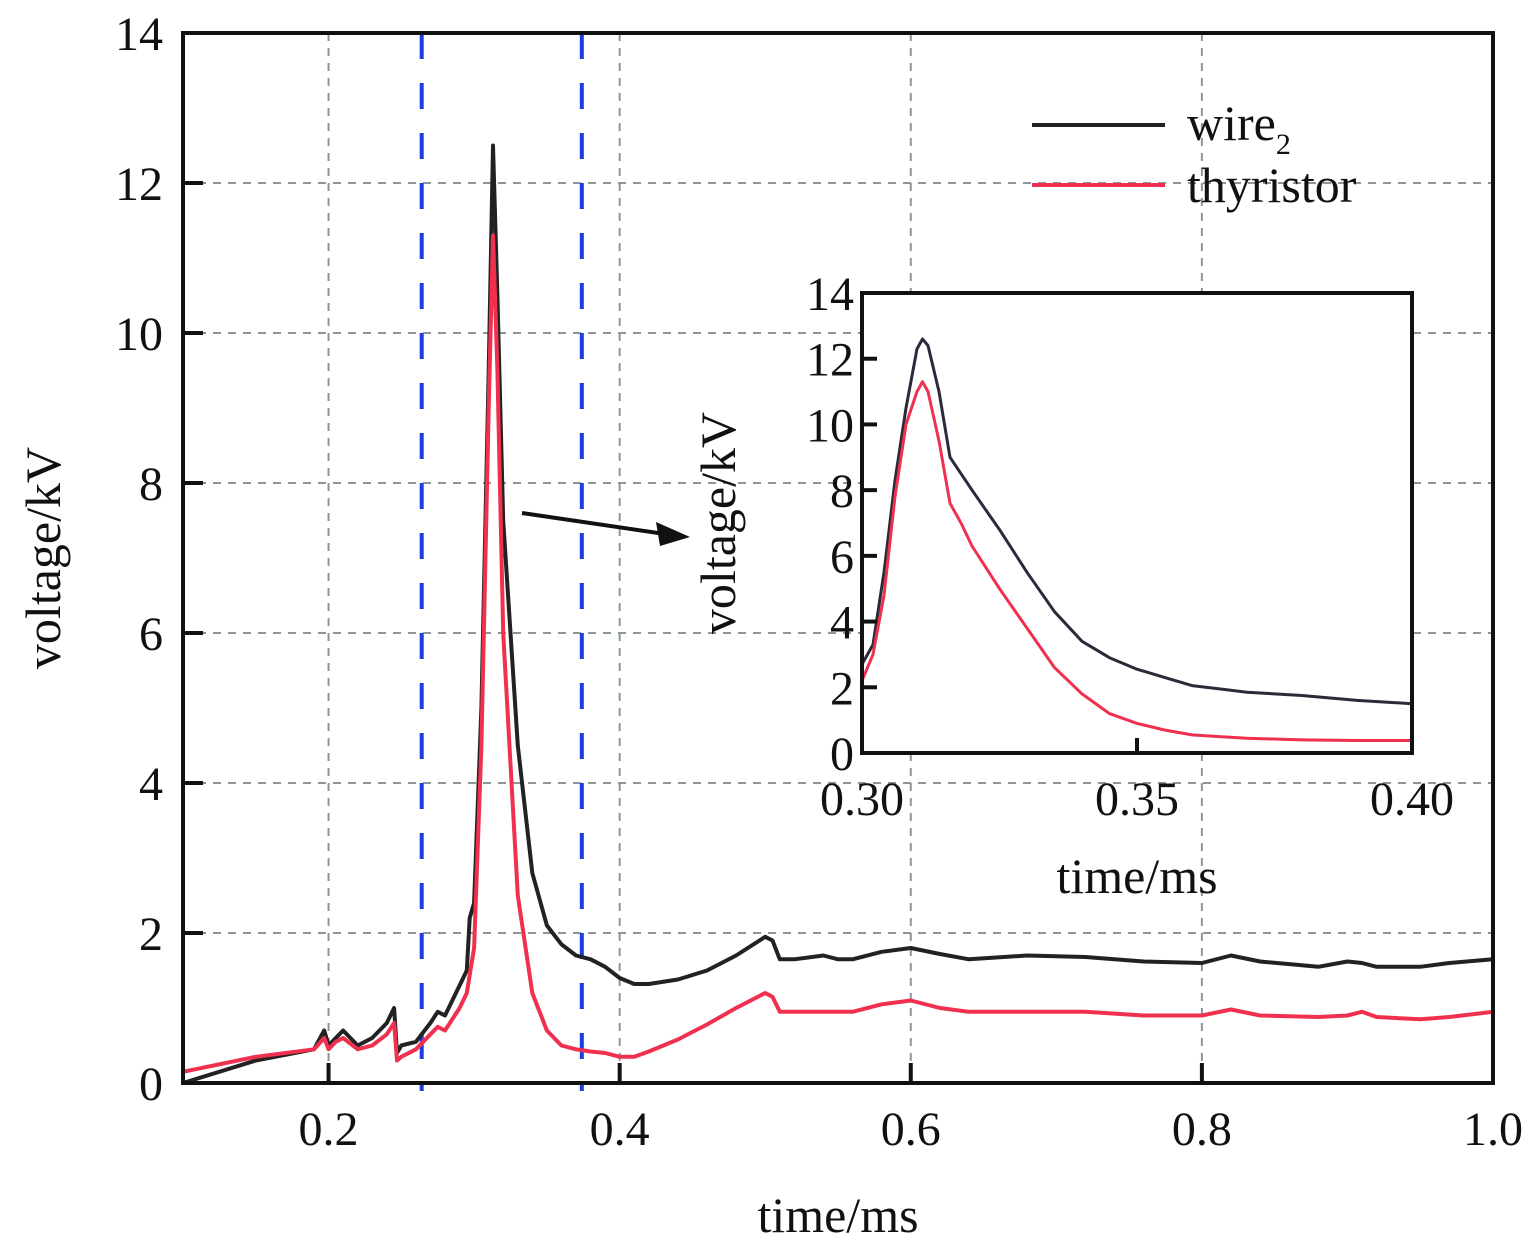  Describe the element at coordinates (1202, 1129) in the screenshot. I see `x-tick-label: 0.8` at that location.